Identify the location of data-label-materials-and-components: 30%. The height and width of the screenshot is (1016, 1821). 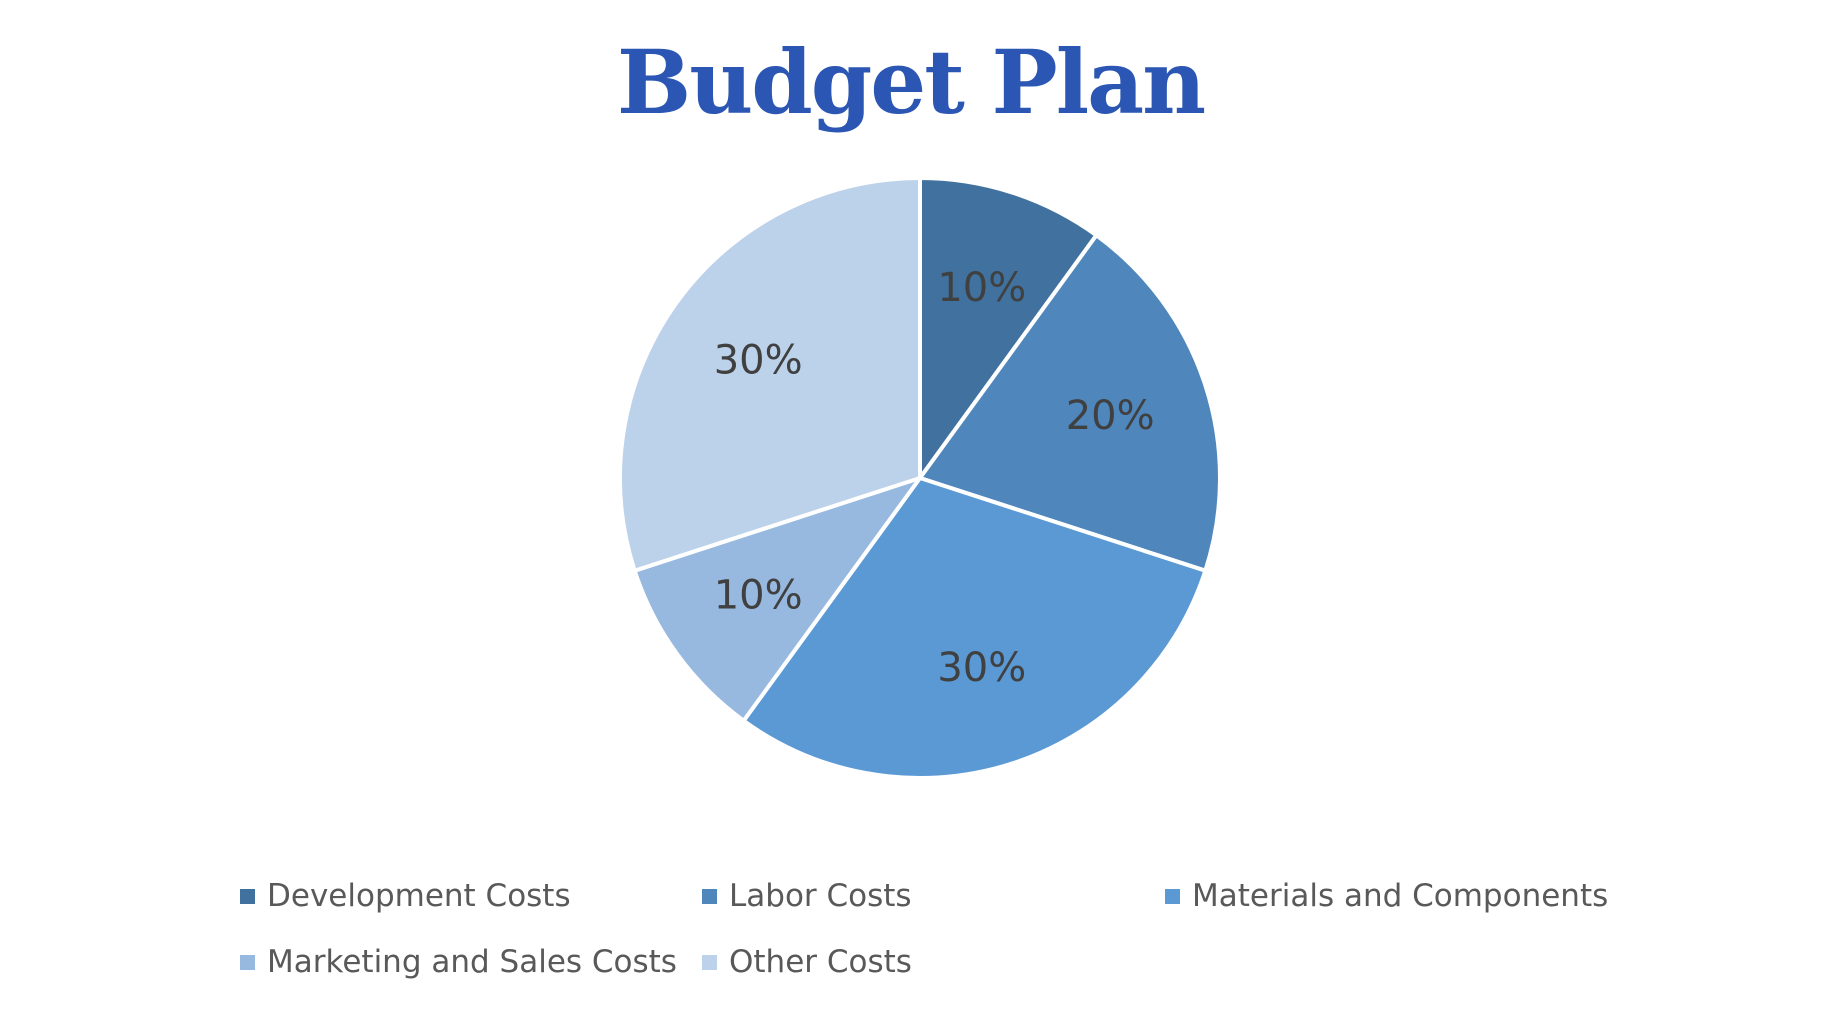
(981, 668).